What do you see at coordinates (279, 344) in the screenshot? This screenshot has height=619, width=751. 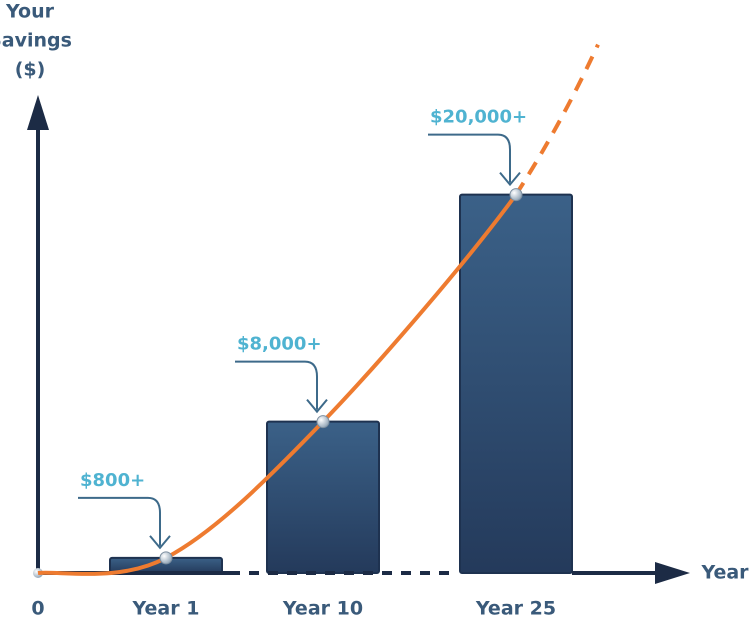 I see `value-label: $8,000+` at bounding box center [279, 344].